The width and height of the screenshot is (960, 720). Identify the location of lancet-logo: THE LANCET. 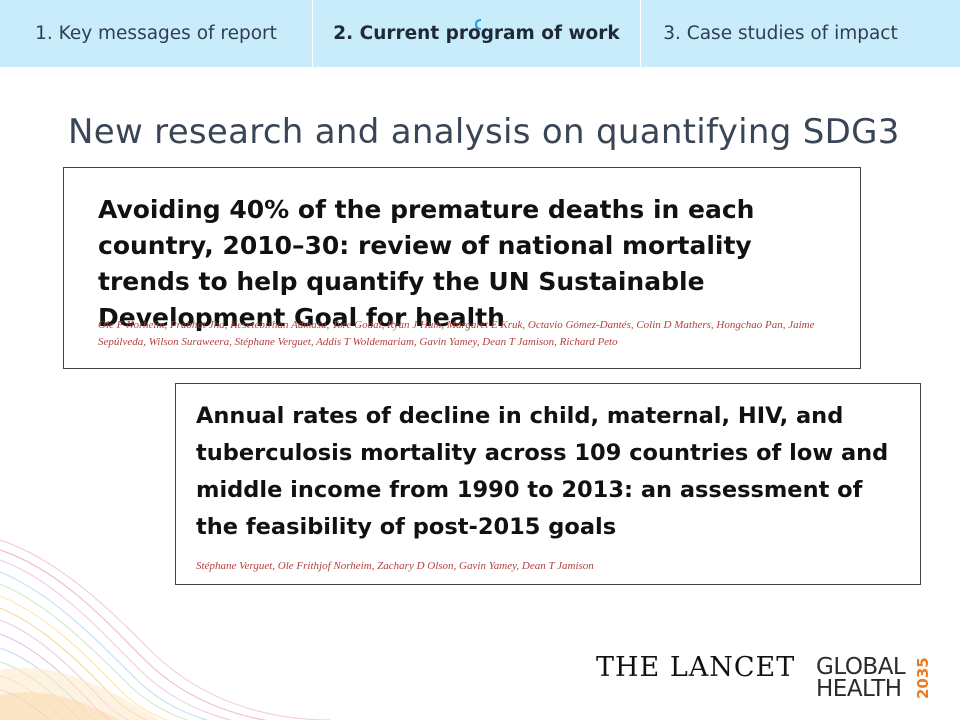
(696, 667).